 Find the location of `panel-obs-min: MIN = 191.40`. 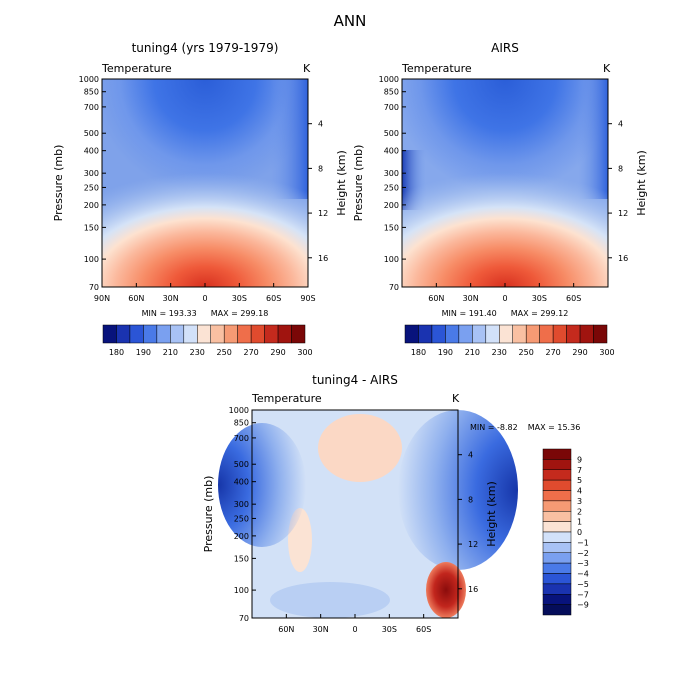

panel-obs-min: MIN = 191.40 is located at coordinates (469, 313).